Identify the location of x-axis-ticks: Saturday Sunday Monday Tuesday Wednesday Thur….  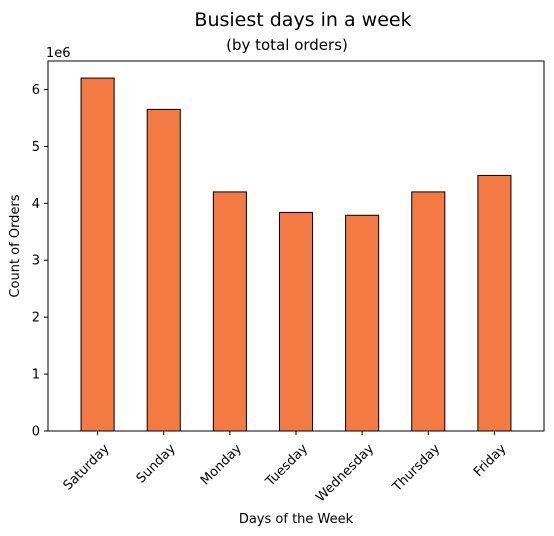
(285, 468).